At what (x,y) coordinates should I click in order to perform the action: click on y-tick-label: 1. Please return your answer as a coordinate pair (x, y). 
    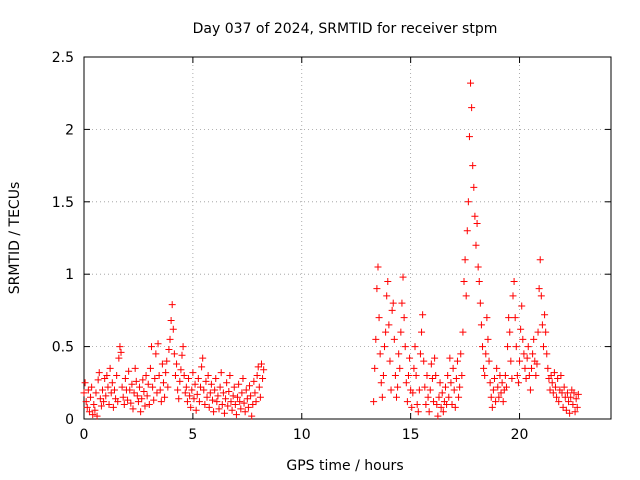
    Looking at the image, I should click on (69, 275).